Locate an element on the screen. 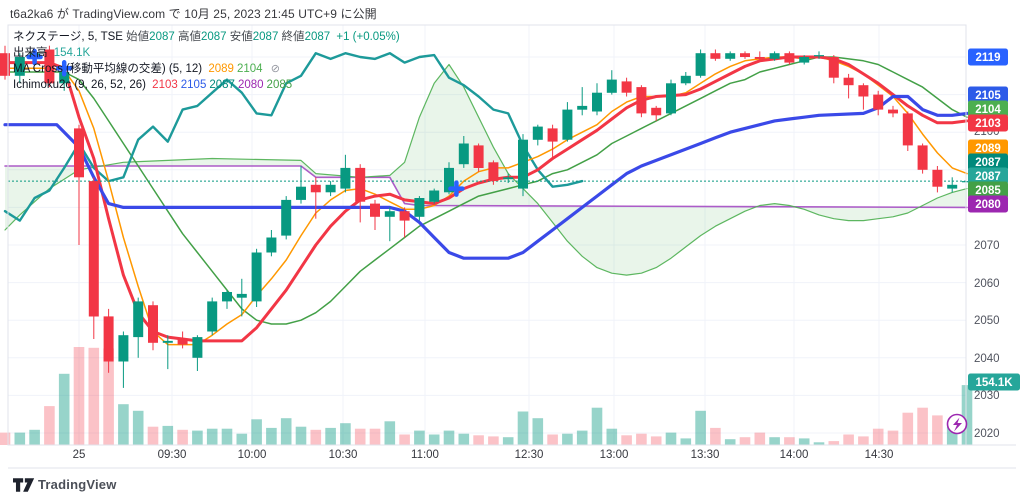  ichimoku-title: Ichimoku2c (9, 26, 52, 26) is located at coordinates (79, 85).